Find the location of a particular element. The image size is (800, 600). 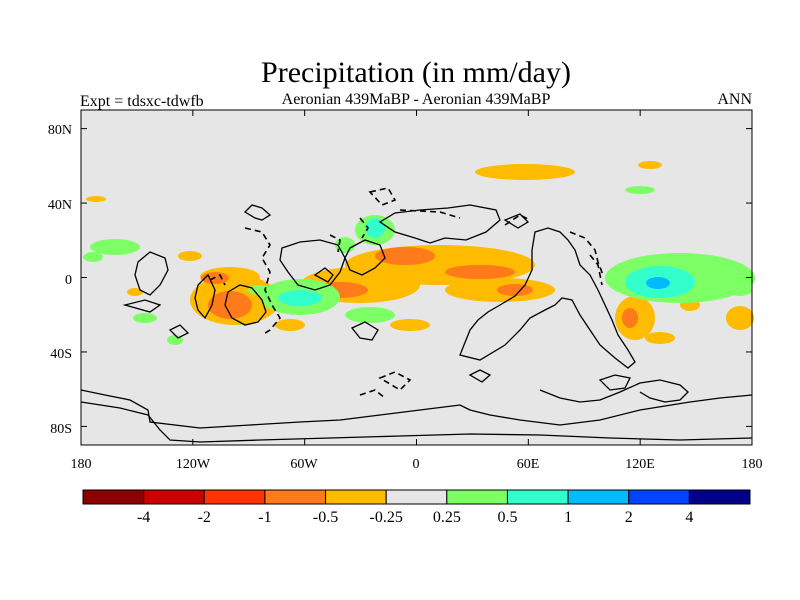

center-subtitle: Aeronian 439MaBP - Aeronian 439MaBP is located at coordinates (416, 99).